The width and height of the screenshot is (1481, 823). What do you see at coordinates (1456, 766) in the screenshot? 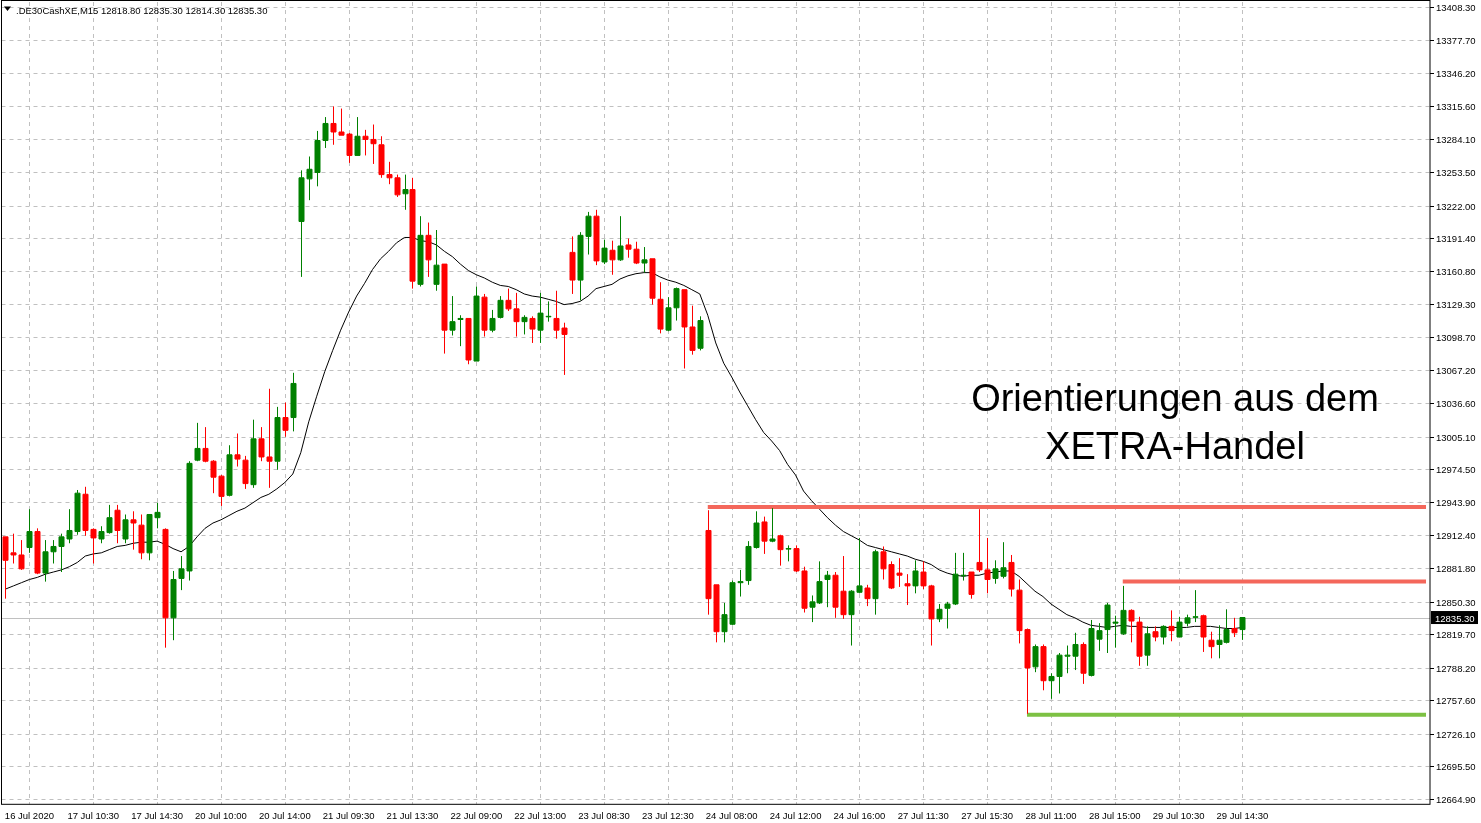
I see `y-tick-label: 12695.50` at bounding box center [1456, 766].